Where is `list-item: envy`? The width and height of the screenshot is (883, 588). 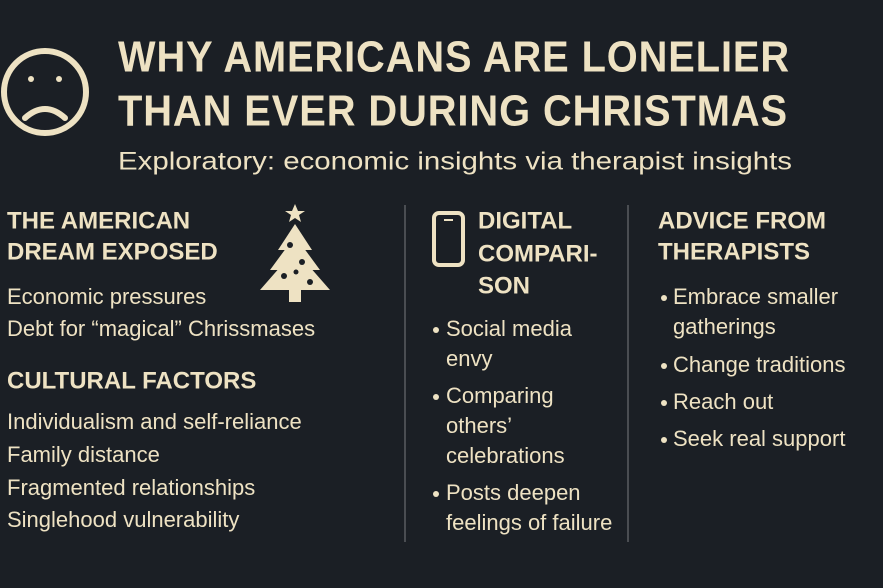
list-item: envy is located at coordinates (469, 358).